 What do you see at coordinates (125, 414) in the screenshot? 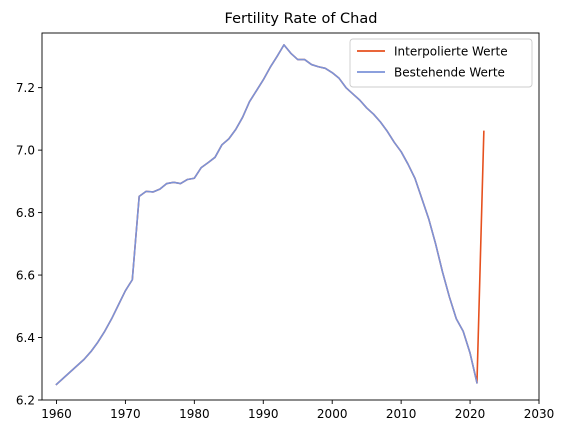
I see `x-tick-label: 1970` at bounding box center [125, 414].